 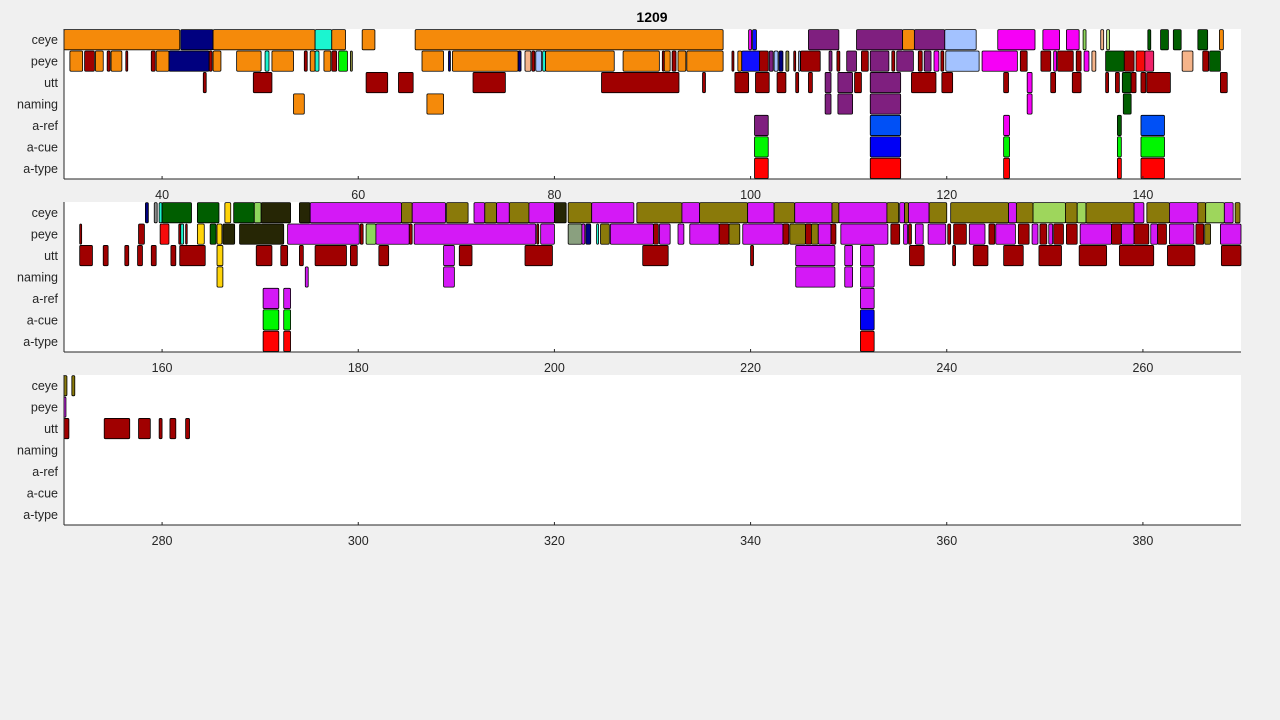 What do you see at coordinates (162, 195) in the screenshot?
I see `x-tick-label: 40` at bounding box center [162, 195].